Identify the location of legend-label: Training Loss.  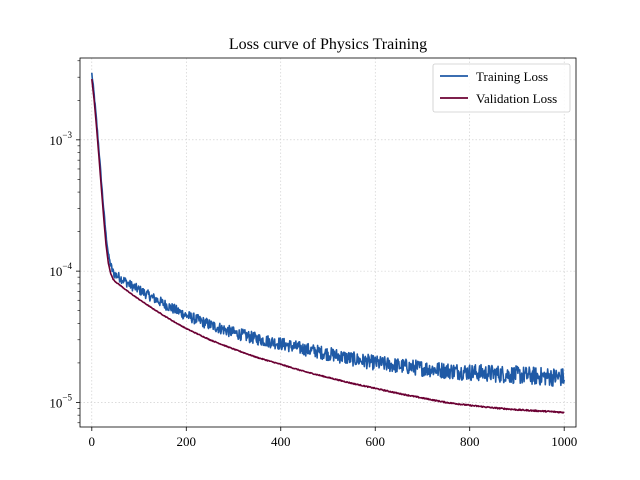
(512, 76).